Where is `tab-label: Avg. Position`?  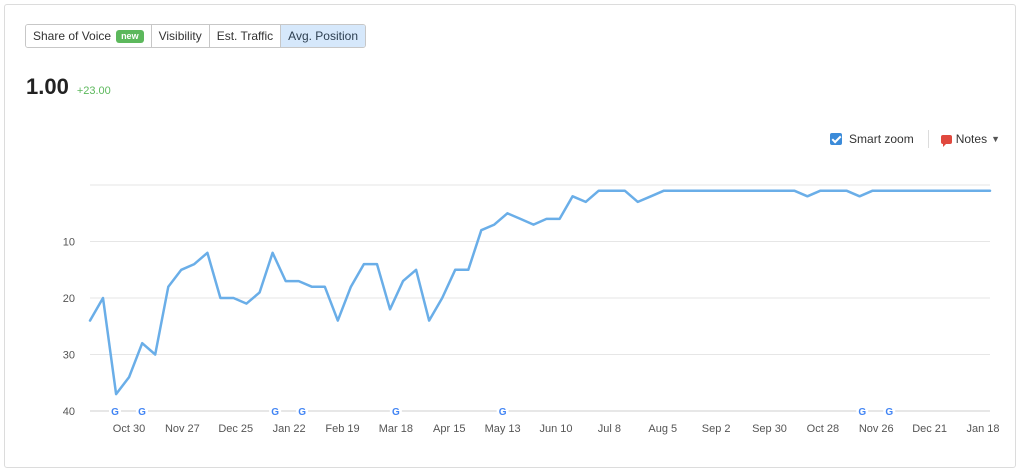 tab-label: Avg. Position is located at coordinates (323, 36).